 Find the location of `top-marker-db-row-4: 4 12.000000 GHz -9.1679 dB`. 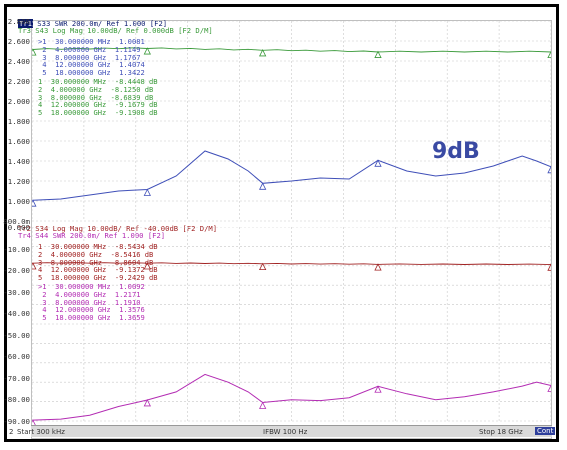

top-marker-db-row-4: 4 12.000000 GHz -9.1679 dB is located at coordinates (98, 105).